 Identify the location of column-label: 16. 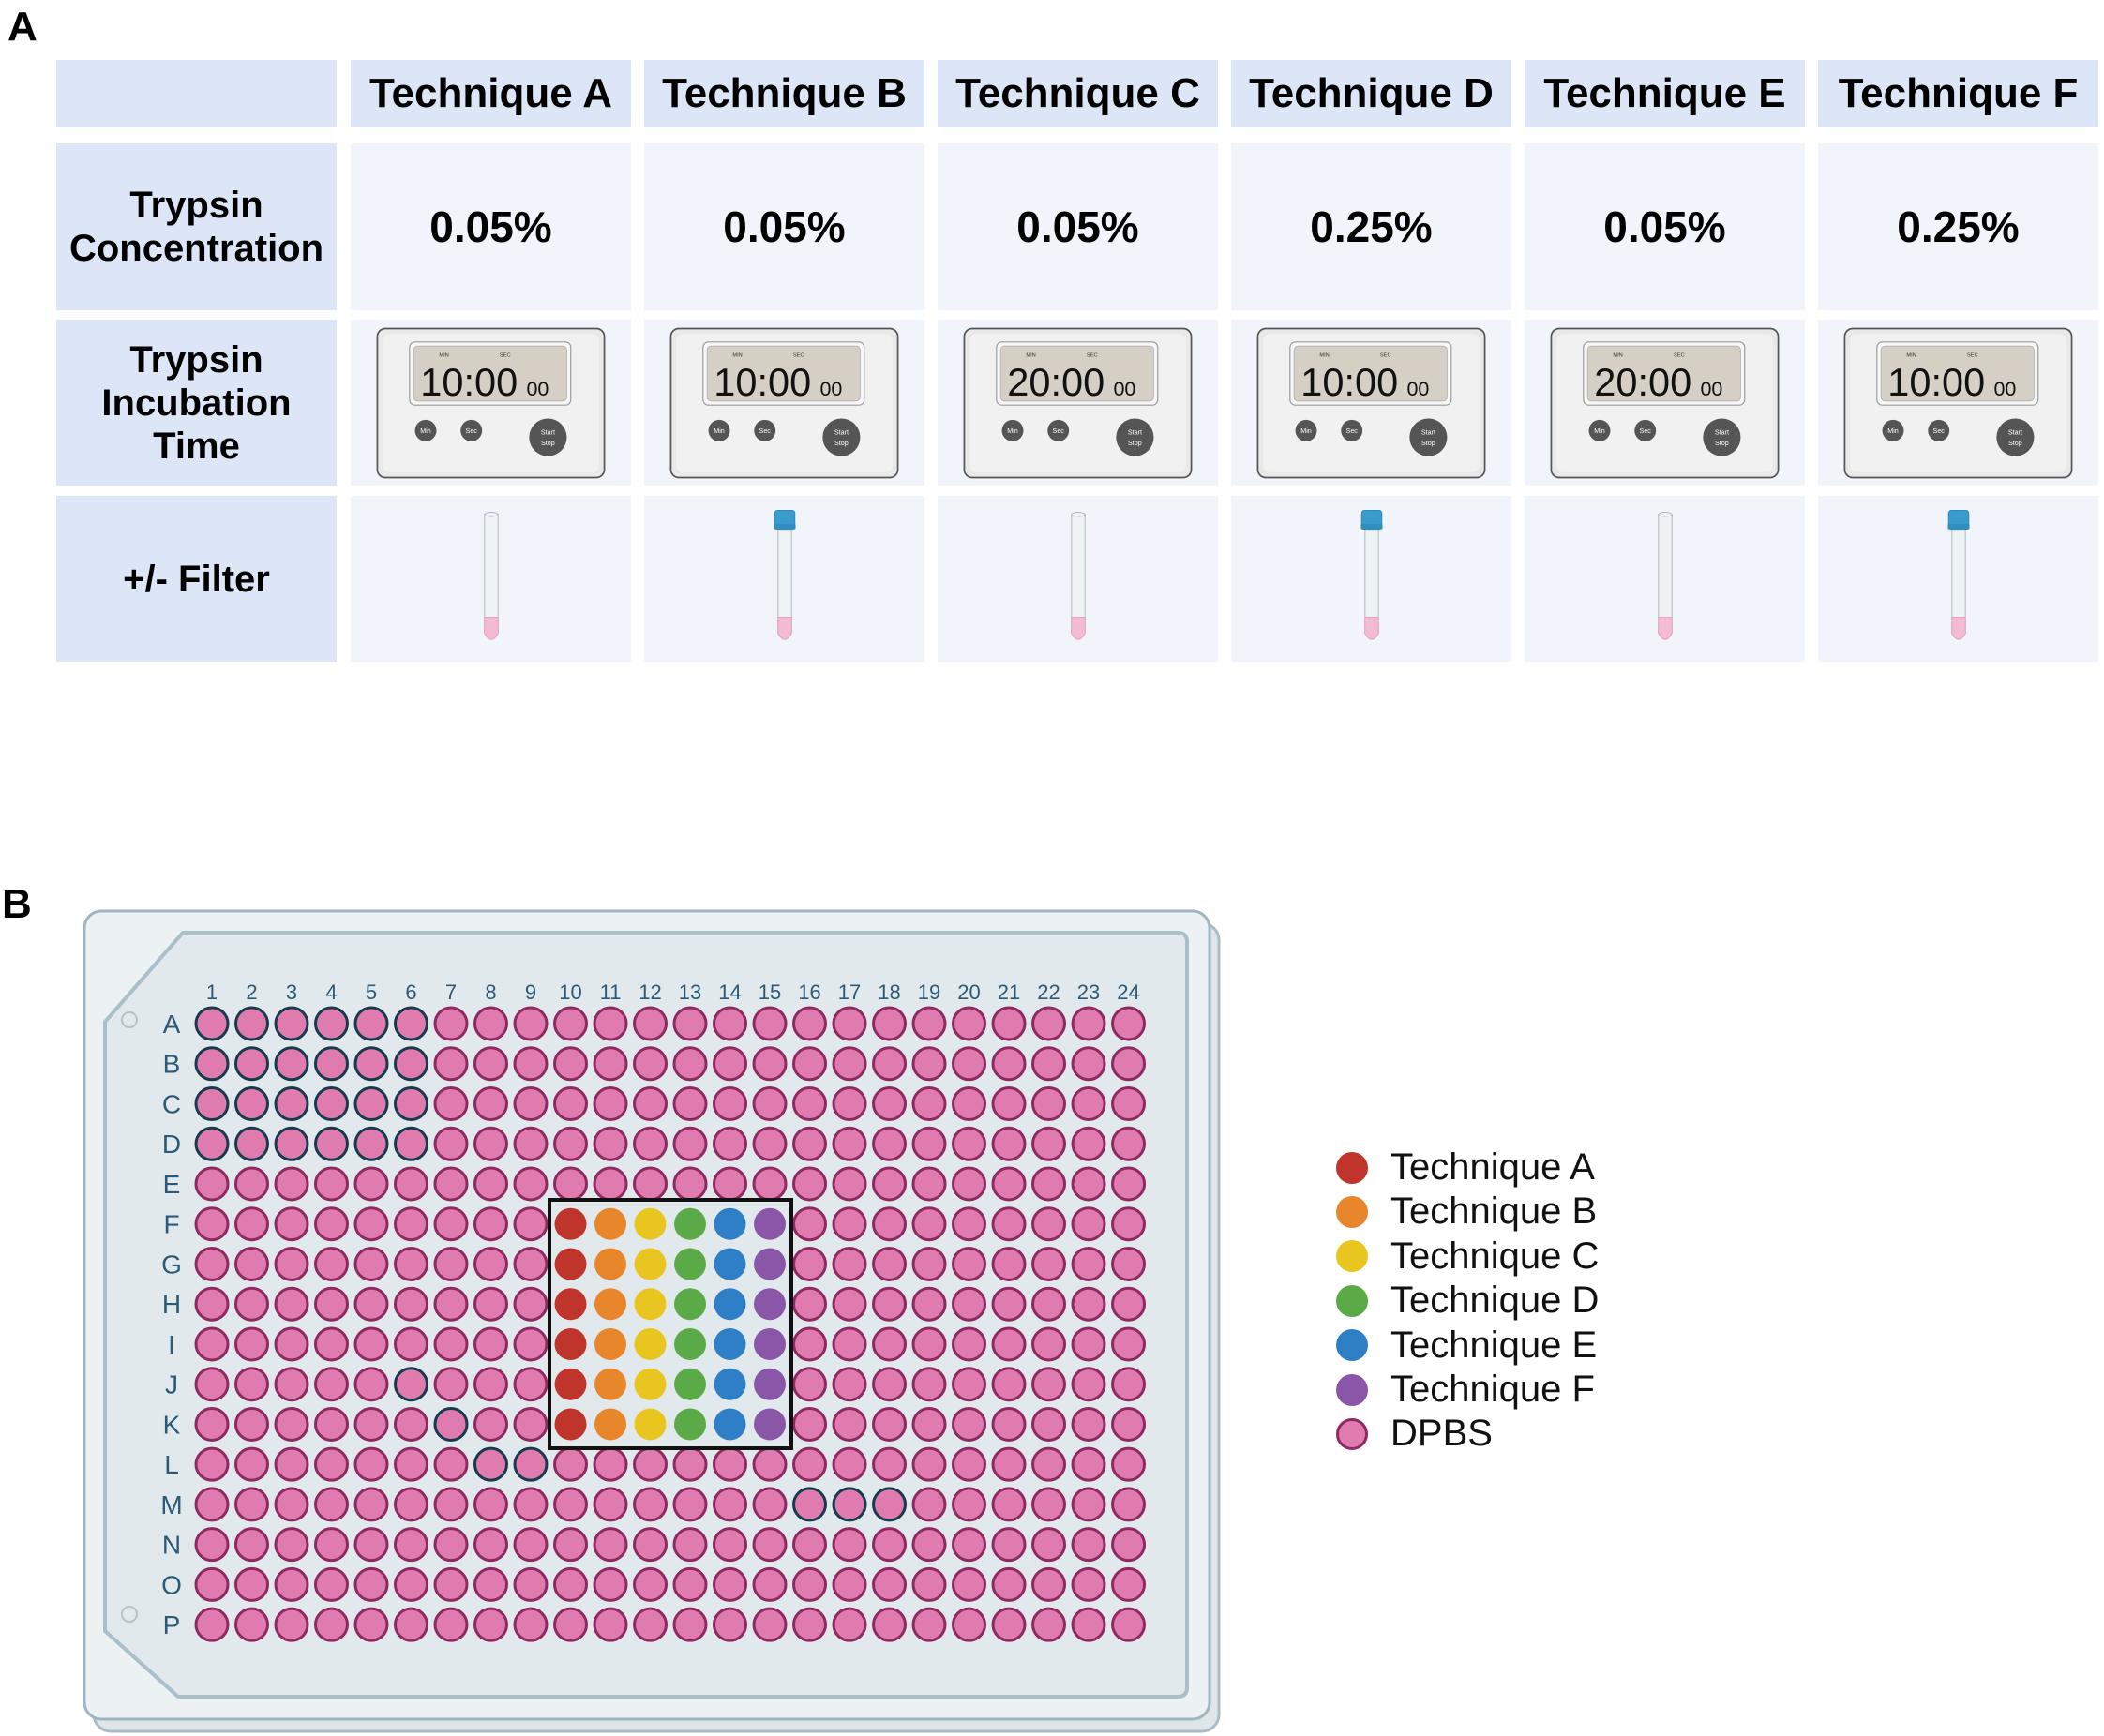
(809, 992).